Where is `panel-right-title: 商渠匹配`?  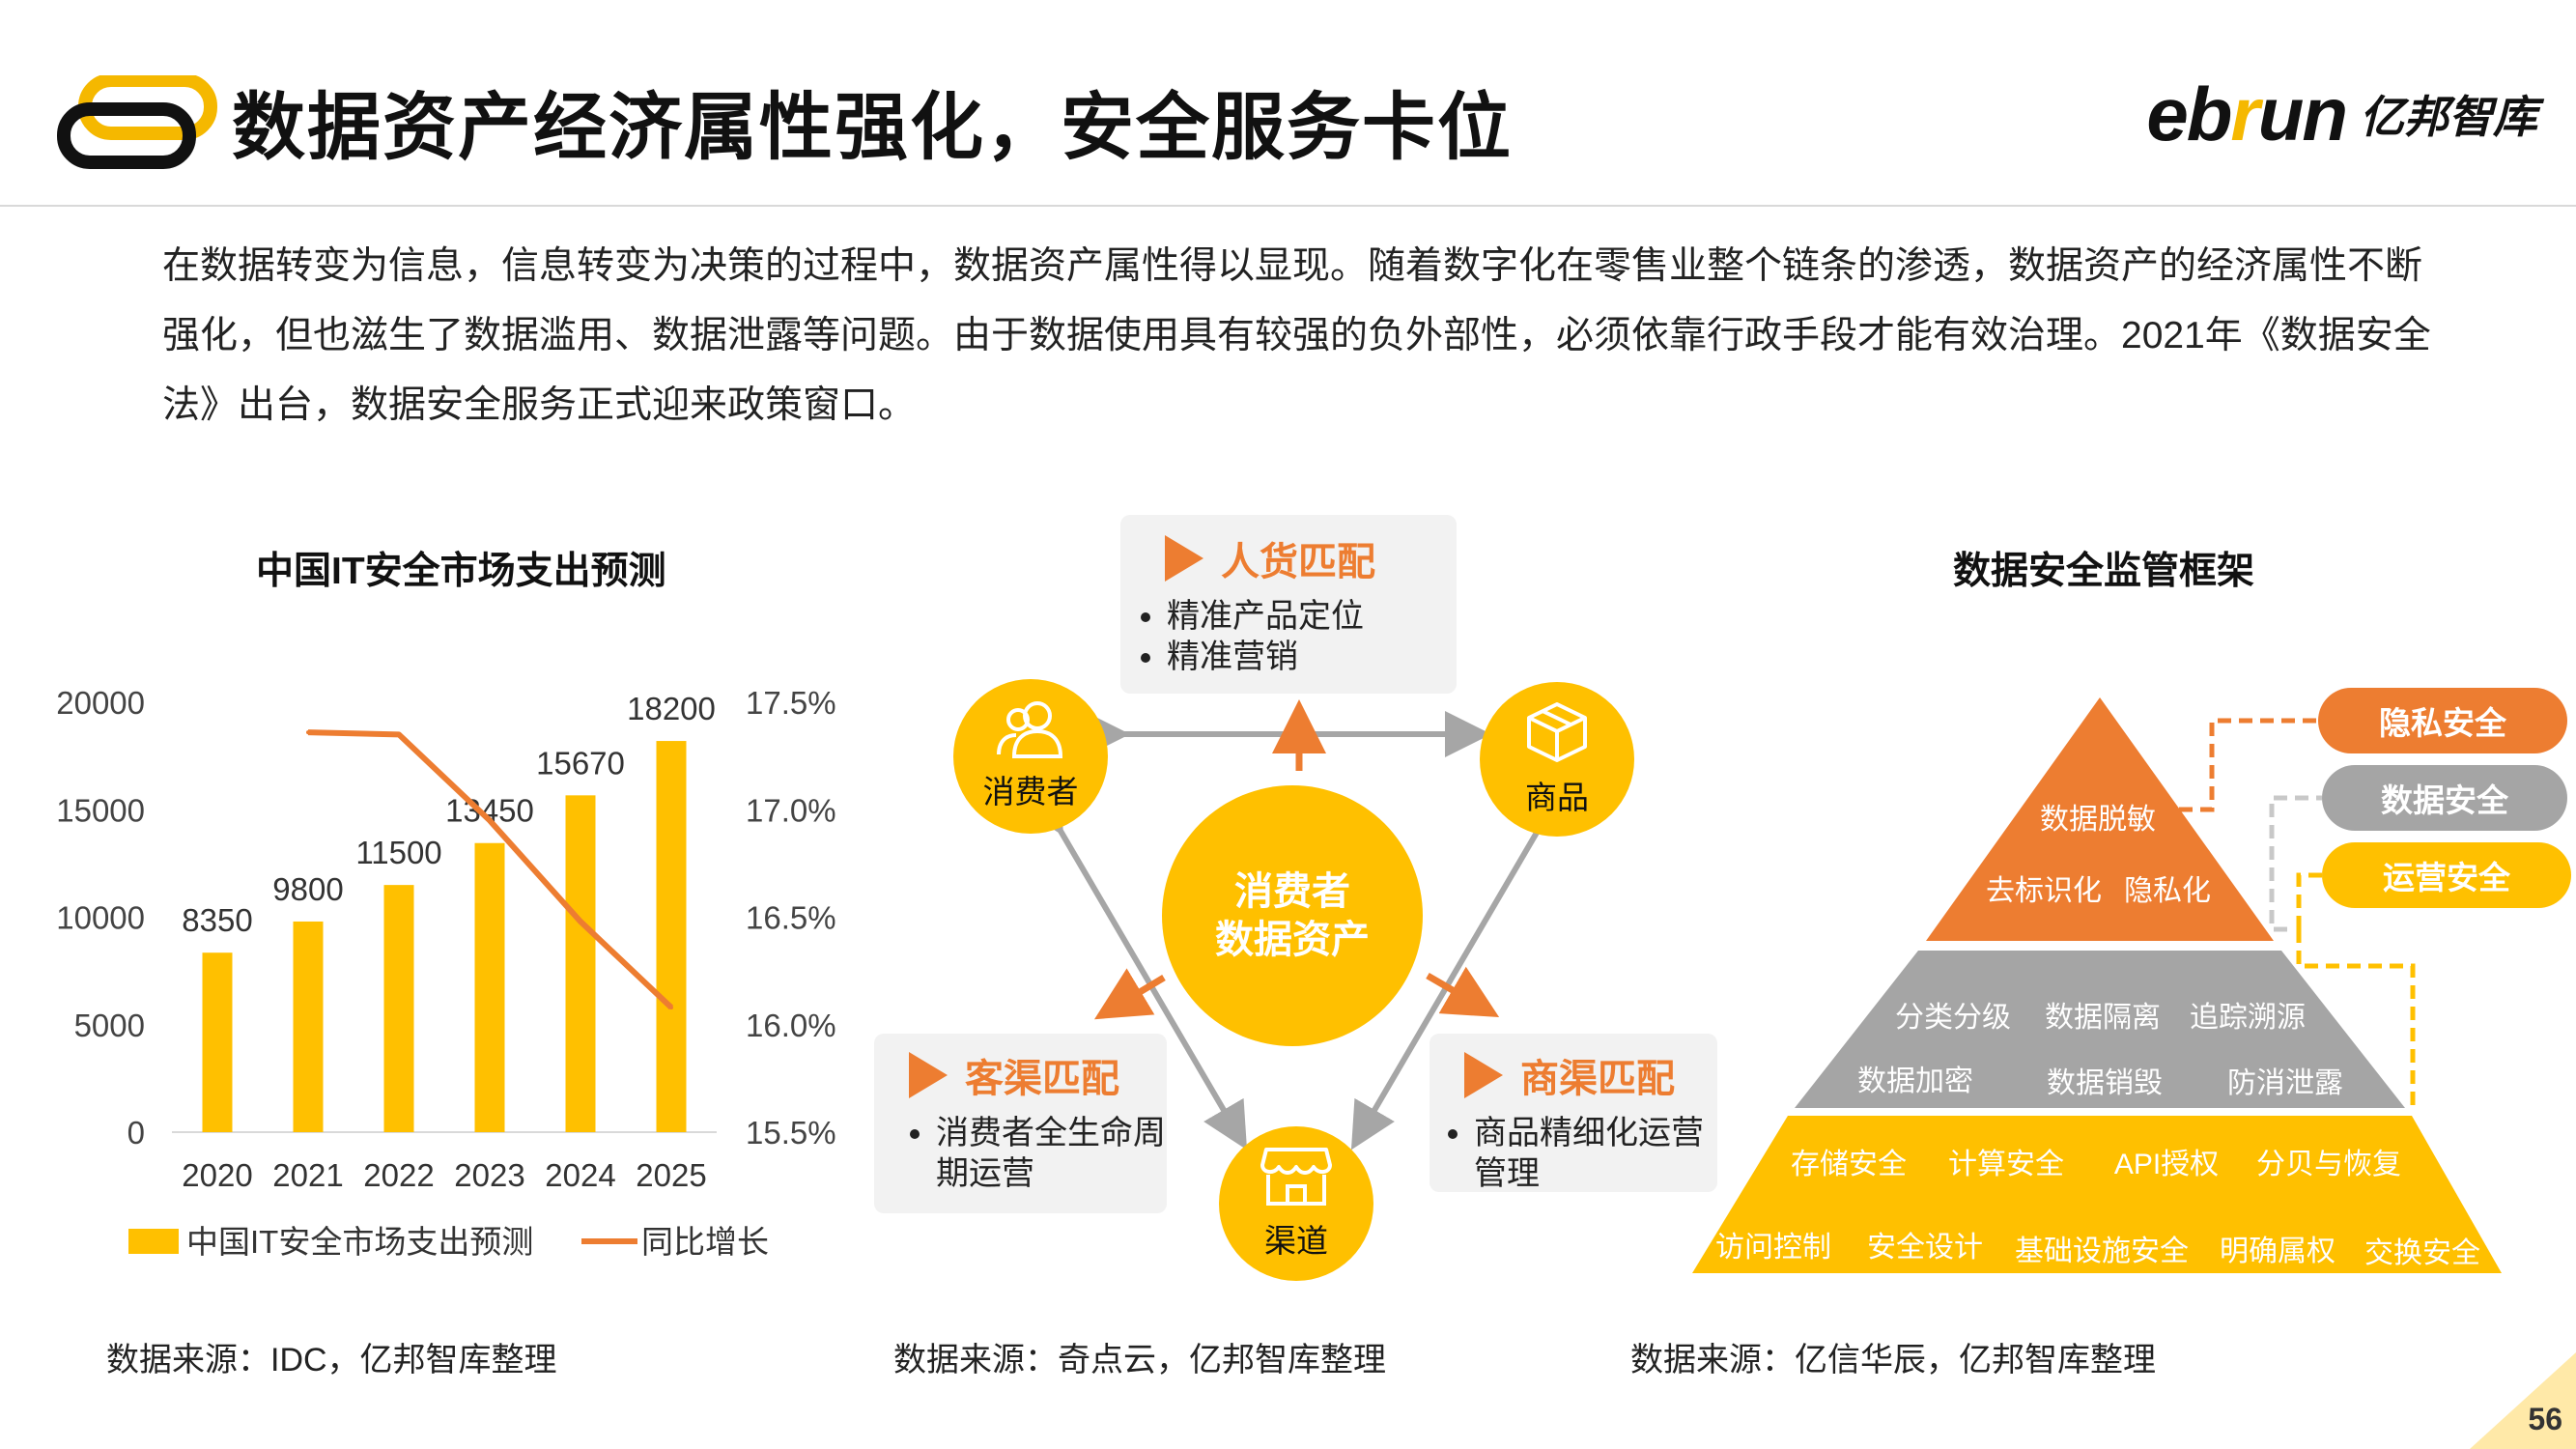
panel-right-title: 商渠匹配 is located at coordinates (1597, 1079).